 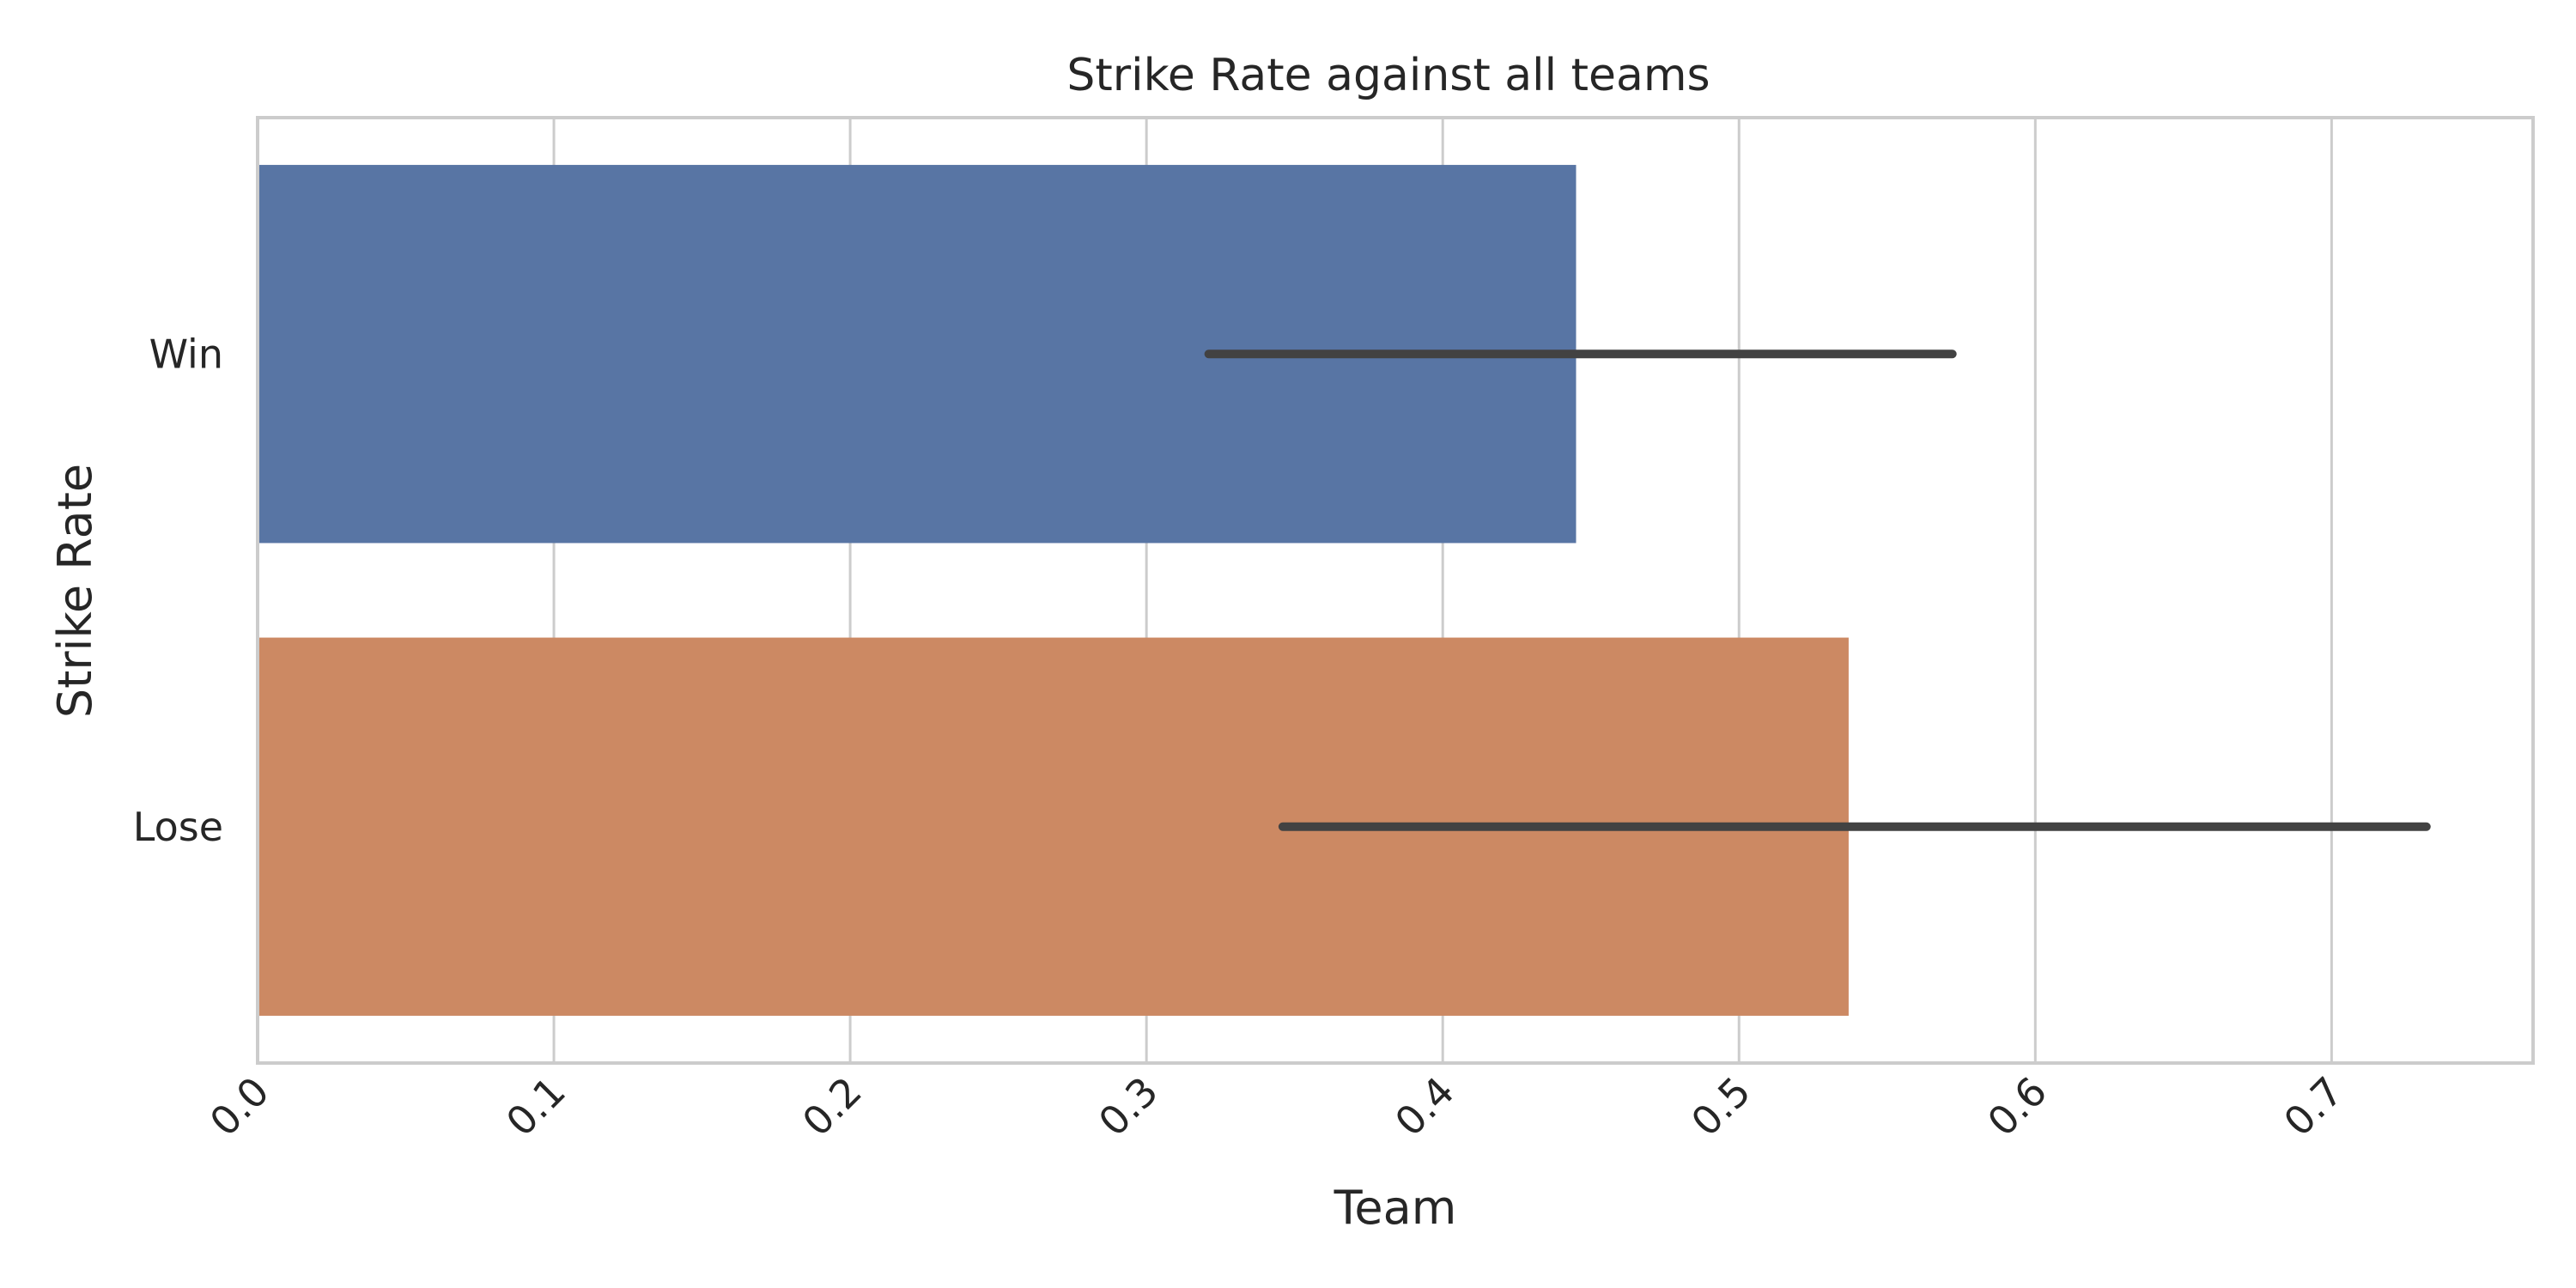 What do you see at coordinates (75, 591) in the screenshot?
I see `y-axis-label: Strike Rate` at bounding box center [75, 591].